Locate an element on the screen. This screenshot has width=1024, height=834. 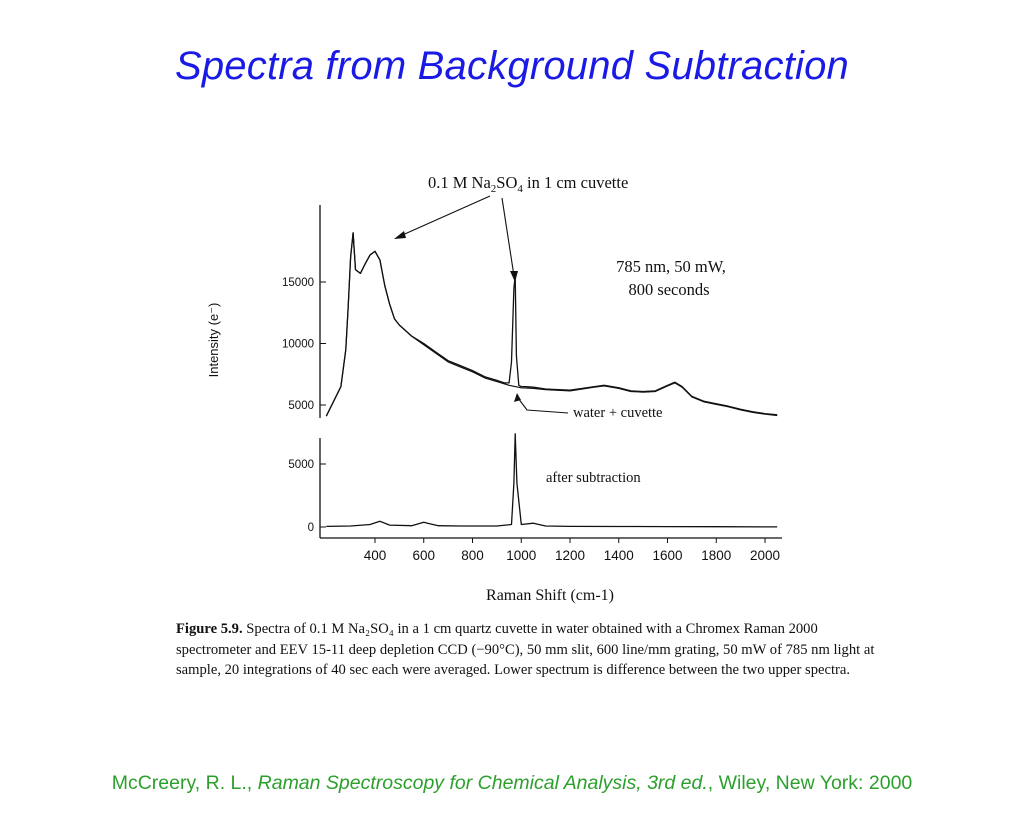
citation-publisher: , Wiley, New York: 2000 is located at coordinates (810, 783).